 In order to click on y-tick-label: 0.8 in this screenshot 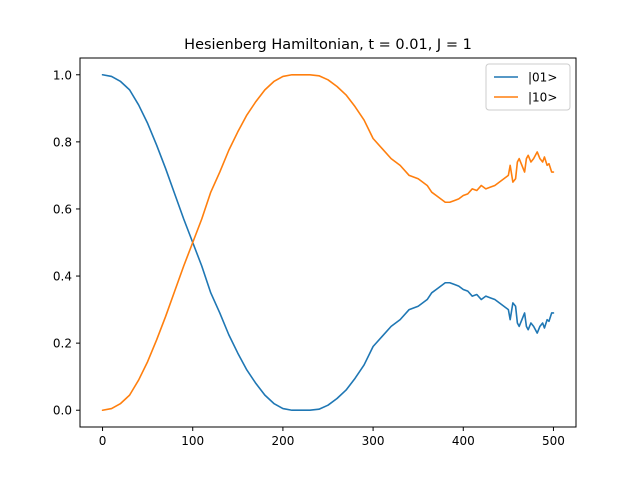, I will do `click(62, 142)`.